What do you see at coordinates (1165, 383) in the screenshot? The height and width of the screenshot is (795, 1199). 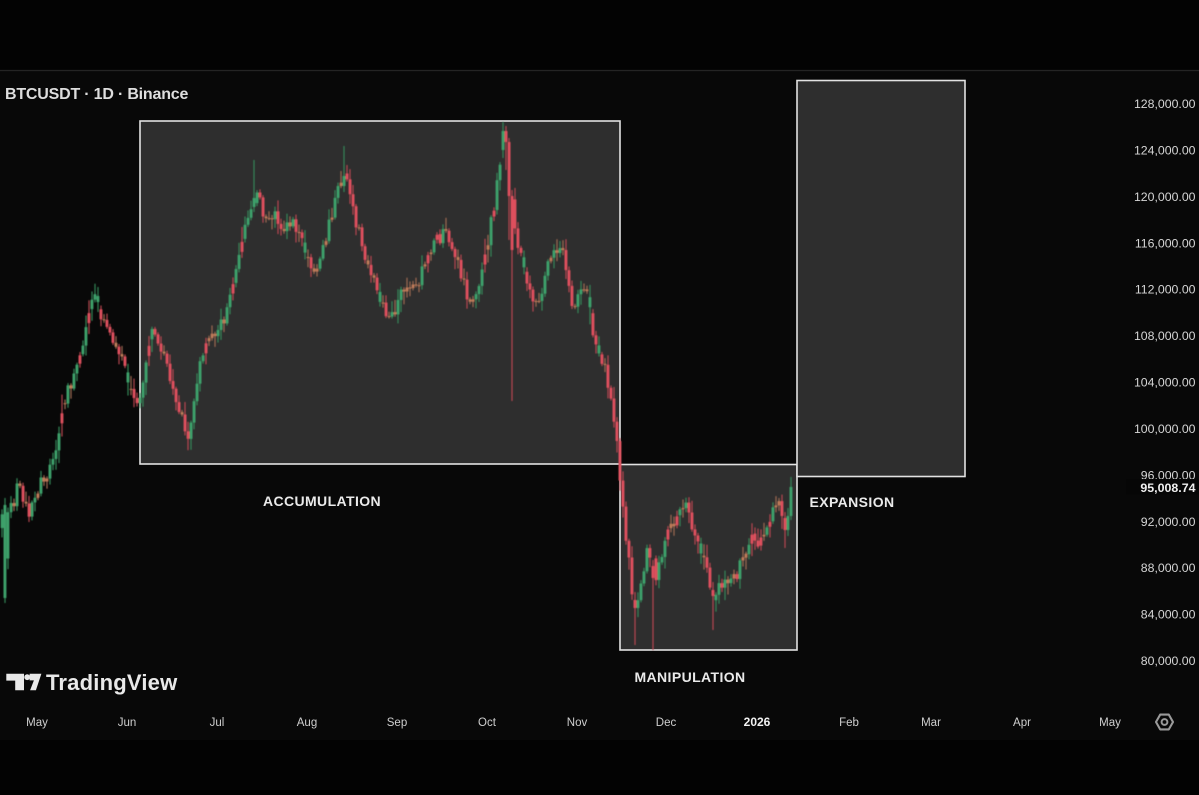 I see `svg-text: 104,000.00` at bounding box center [1165, 383].